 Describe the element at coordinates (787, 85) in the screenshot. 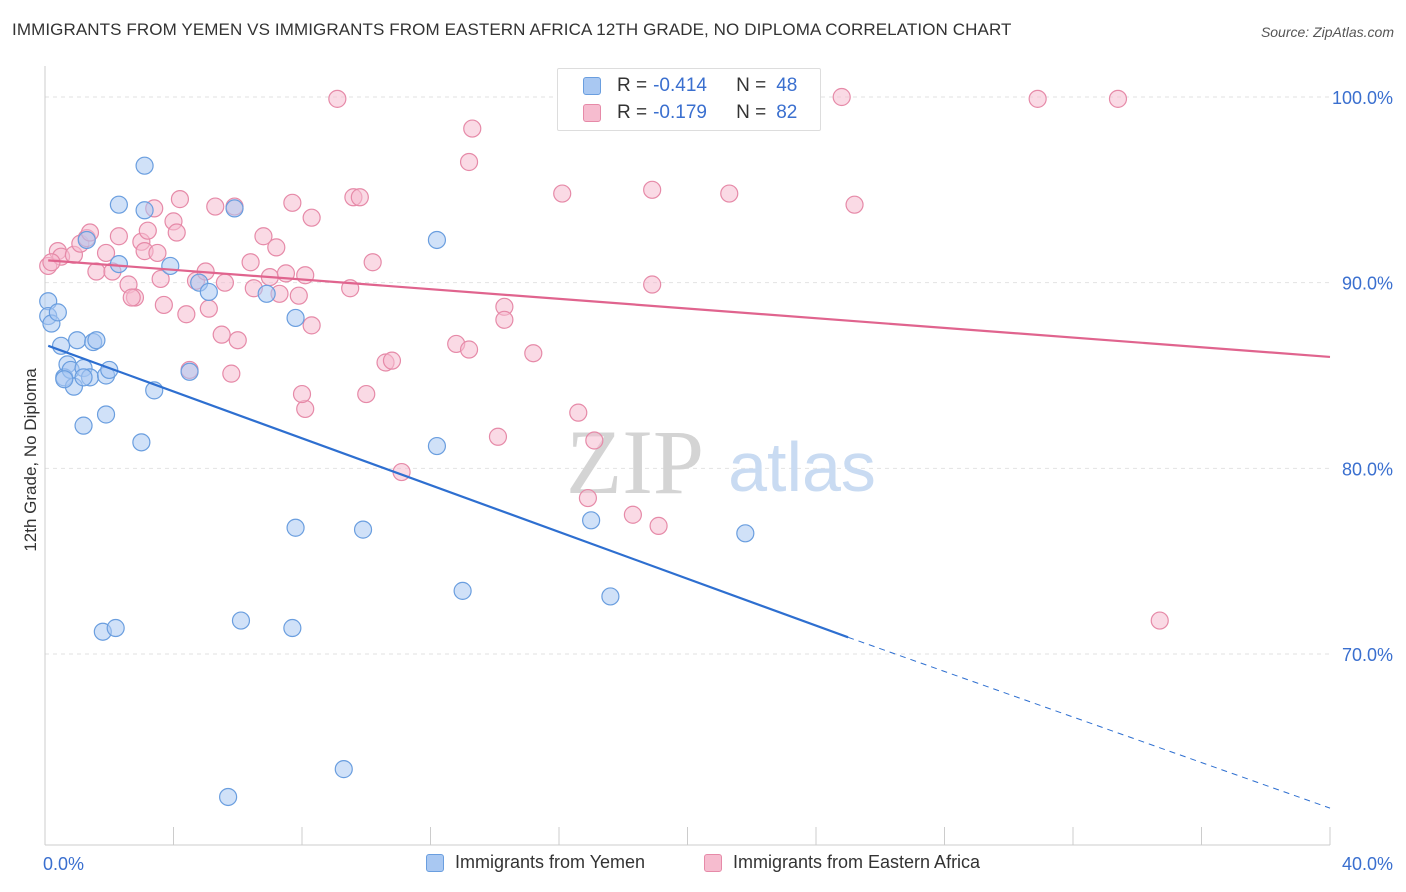

I see `legend-n-value: 48` at that location.